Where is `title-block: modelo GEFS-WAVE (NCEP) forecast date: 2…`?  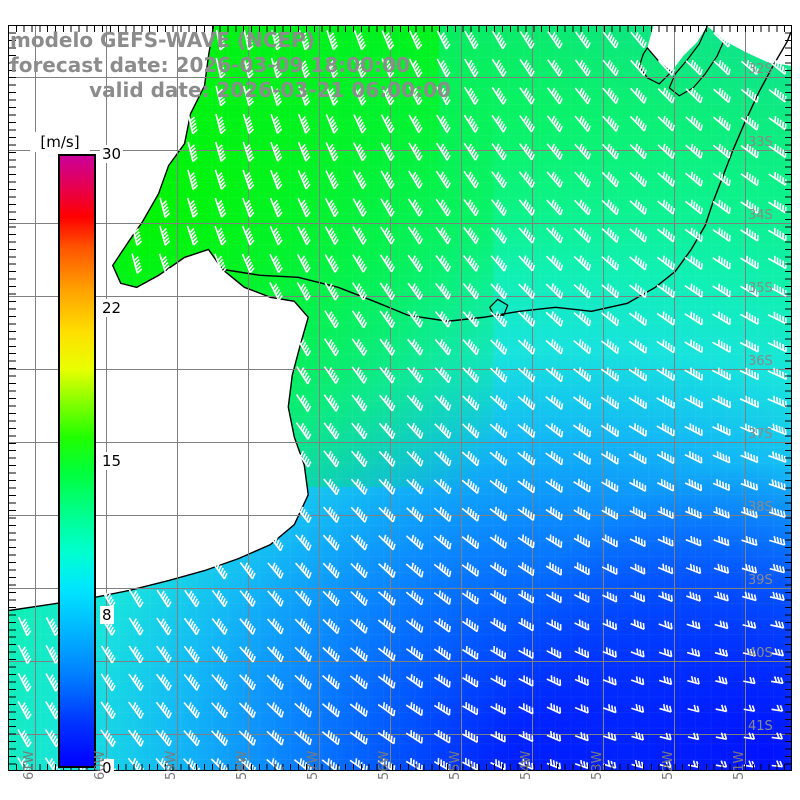 title-block: modelo GEFS-WAVE (NCEP) forecast date: 2… is located at coordinates (270, 65).